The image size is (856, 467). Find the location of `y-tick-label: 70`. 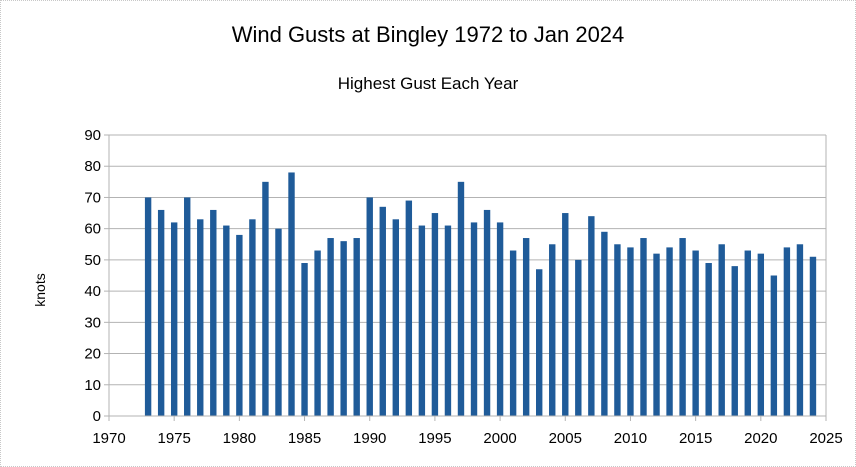

y-tick-label: 70 is located at coordinates (92, 197).